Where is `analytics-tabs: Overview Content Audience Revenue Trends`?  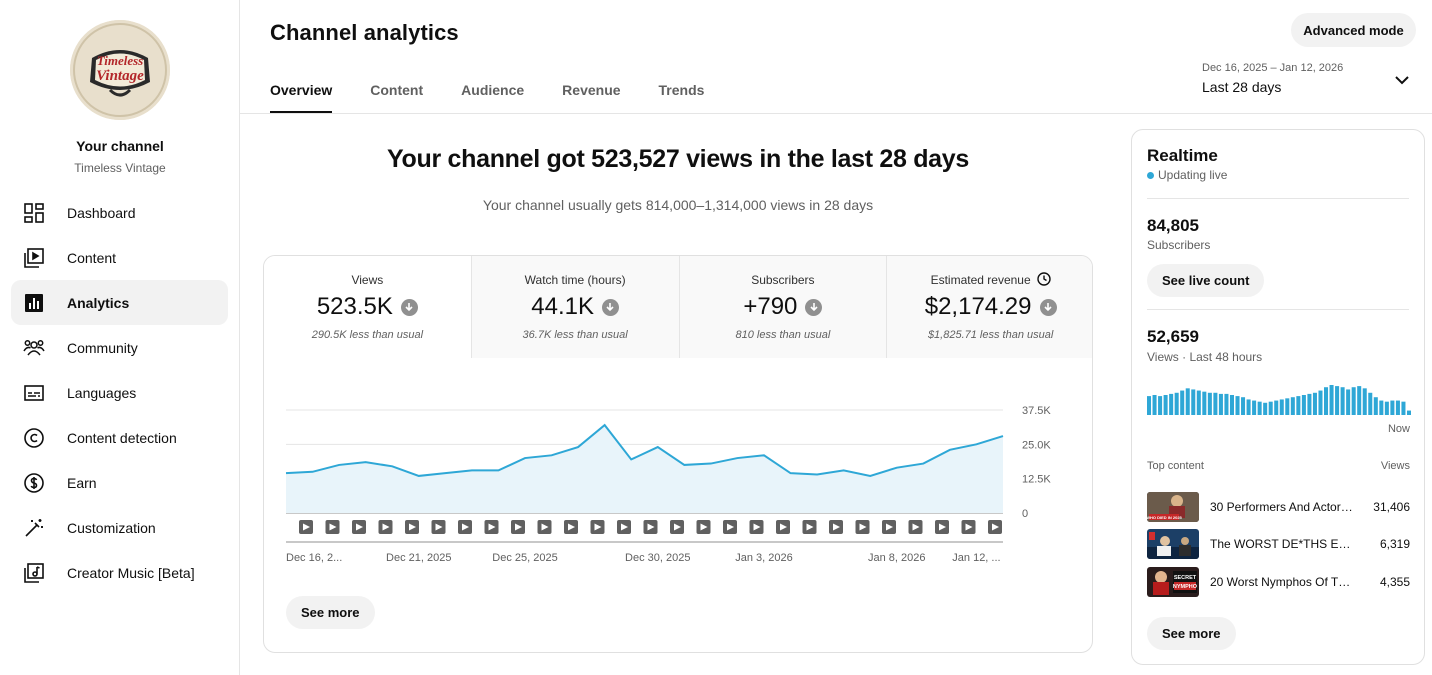 analytics-tabs: Overview Content Audience Revenue Trends is located at coordinates (506, 92).